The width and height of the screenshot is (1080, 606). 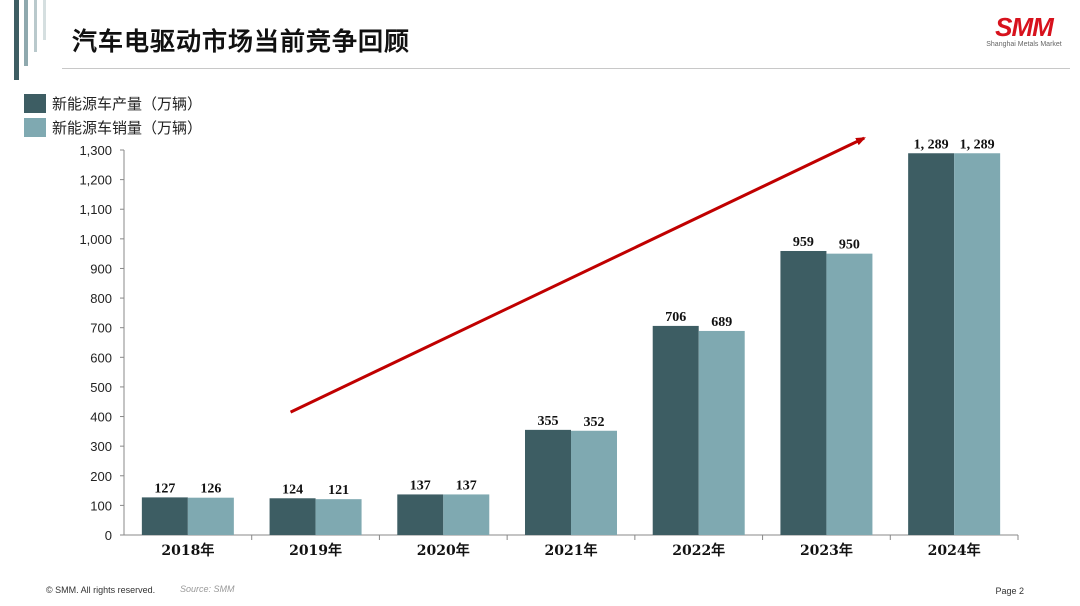 I want to click on x-tick-label: 2020年, so click(x=443, y=550).